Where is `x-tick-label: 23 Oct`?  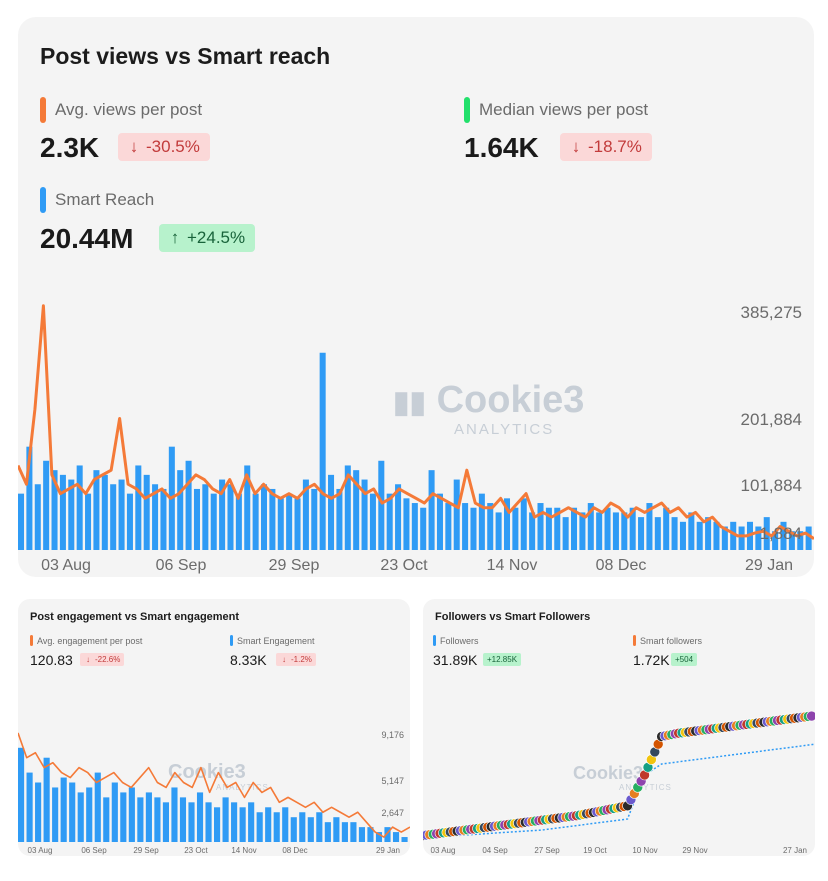
x-tick-label: 23 Oct is located at coordinates (404, 565).